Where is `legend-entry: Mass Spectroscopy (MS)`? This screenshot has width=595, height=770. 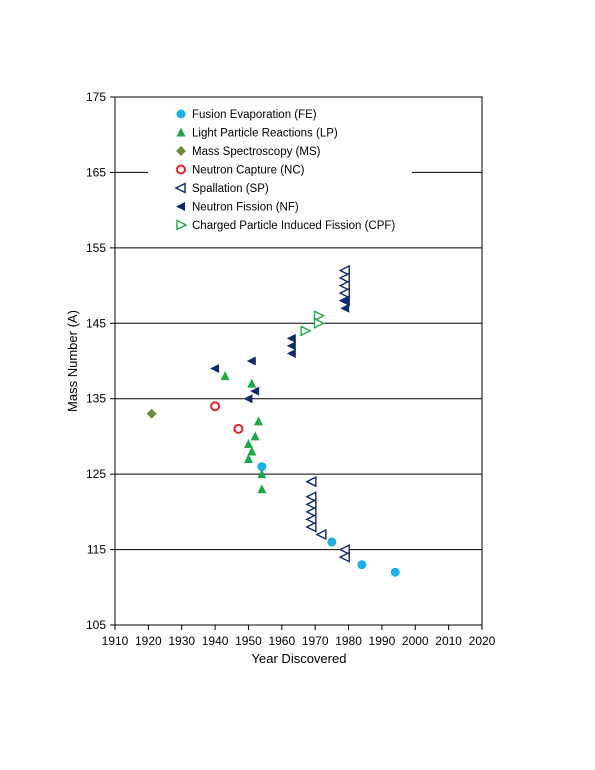
legend-entry: Mass Spectroscopy (MS) is located at coordinates (248, 152).